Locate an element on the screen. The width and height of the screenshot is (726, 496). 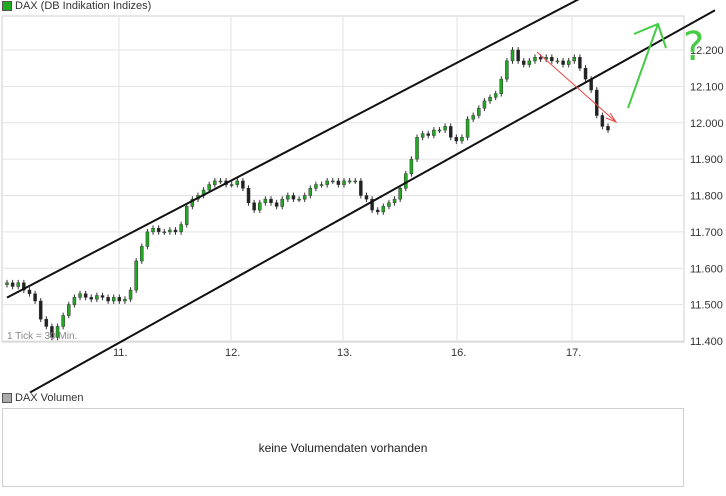
x-tick-label: 13. is located at coordinates (344, 353).